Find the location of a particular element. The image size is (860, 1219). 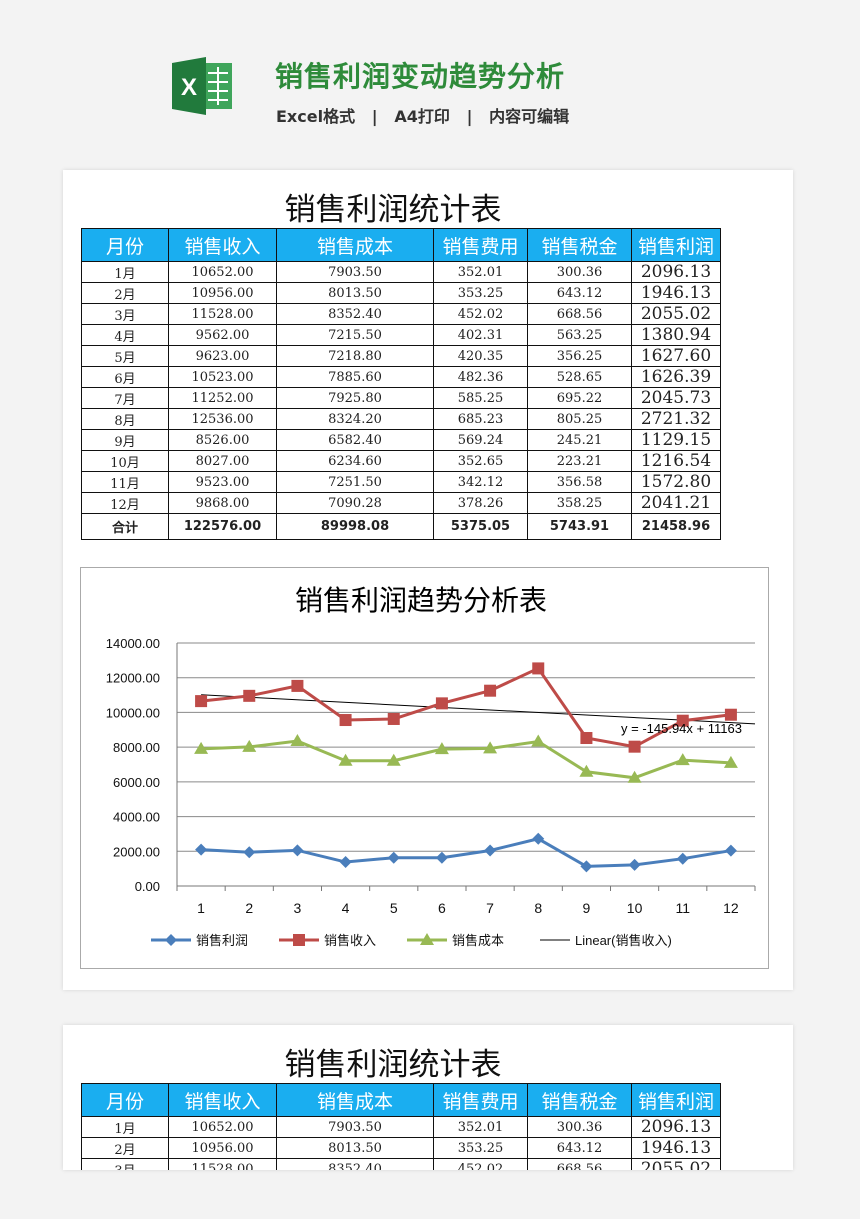

table-title-2: 销售利润统计表 is located at coordinates (393, 1065).